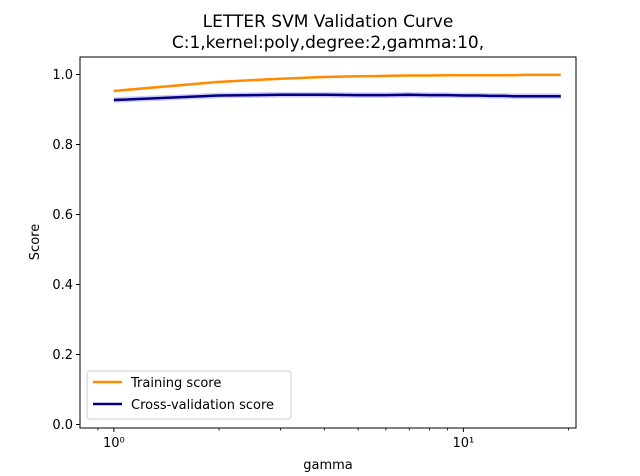 The width and height of the screenshot is (640, 476). Describe the element at coordinates (62, 425) in the screenshot. I see `y-tick-label: 0.0` at that location.